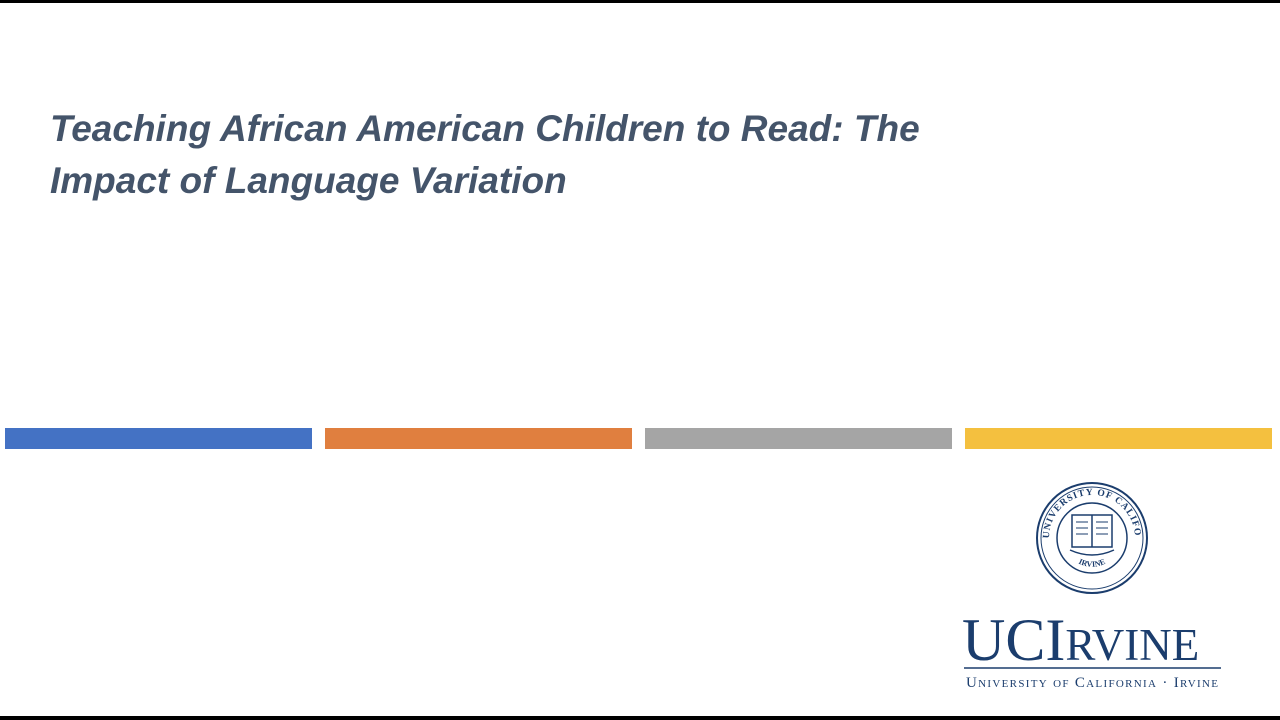 Image resolution: width=1280 pixels, height=720 pixels. I want to click on blue-bar, so click(158, 438).